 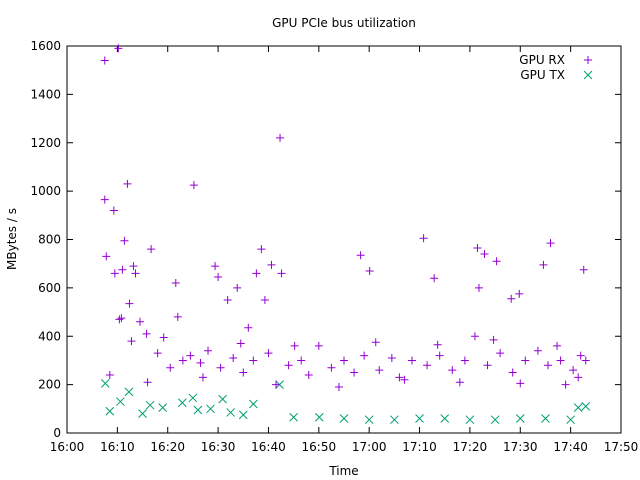 I want to click on x-tick-label: 16:20, so click(x=167, y=447).